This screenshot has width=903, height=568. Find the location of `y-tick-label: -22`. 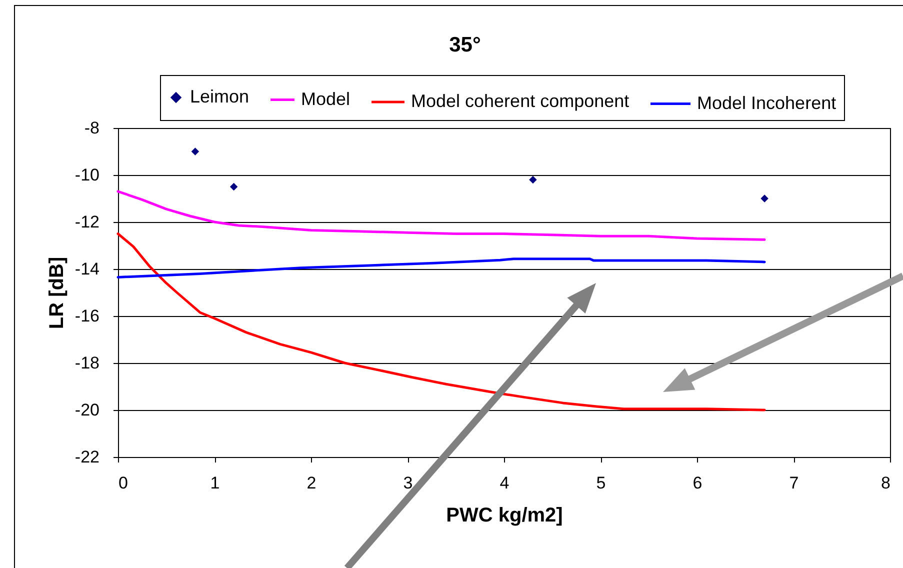

y-tick-label: -22 is located at coordinates (87, 457).